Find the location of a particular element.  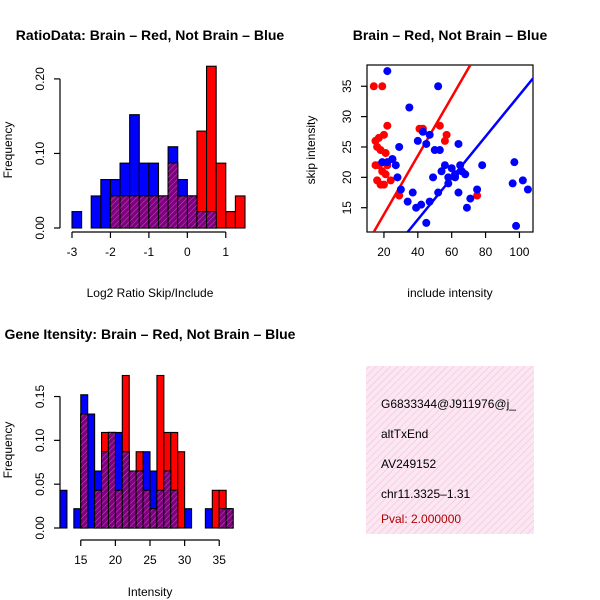

x-tick-label: 1 is located at coordinates (225, 252).